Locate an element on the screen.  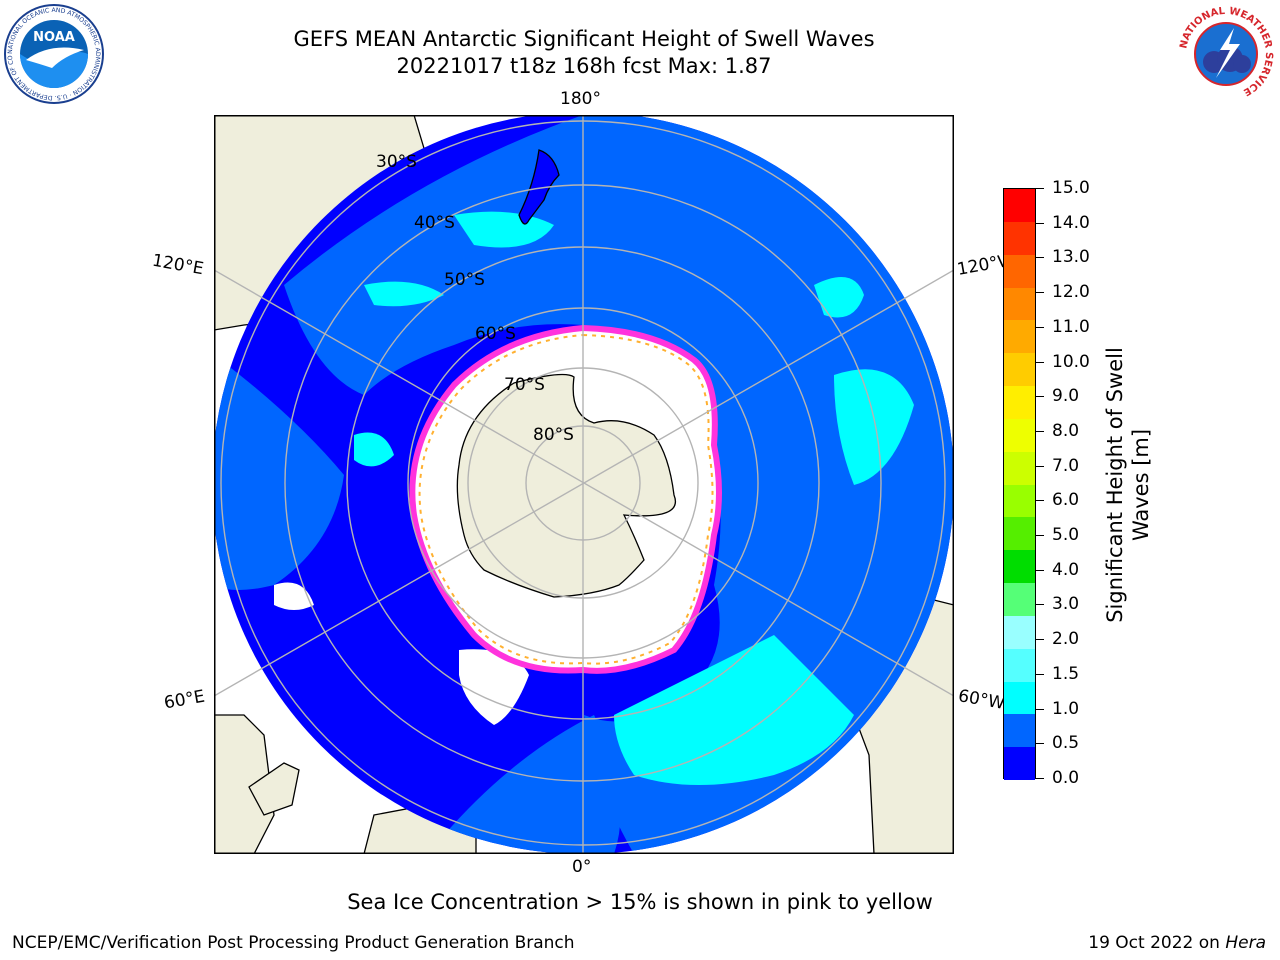
colorbar-tick-label: 1.0 is located at coordinates (1066, 708).